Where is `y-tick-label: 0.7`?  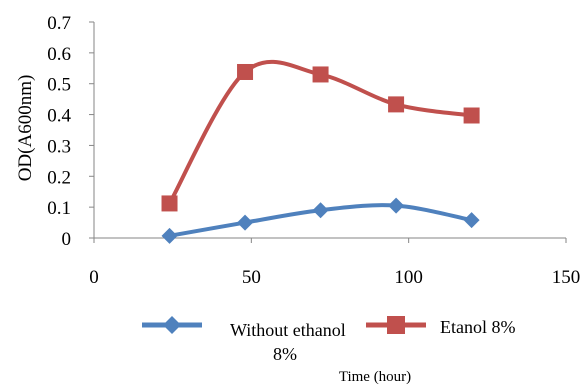
y-tick-label: 0.7 is located at coordinates (59, 23).